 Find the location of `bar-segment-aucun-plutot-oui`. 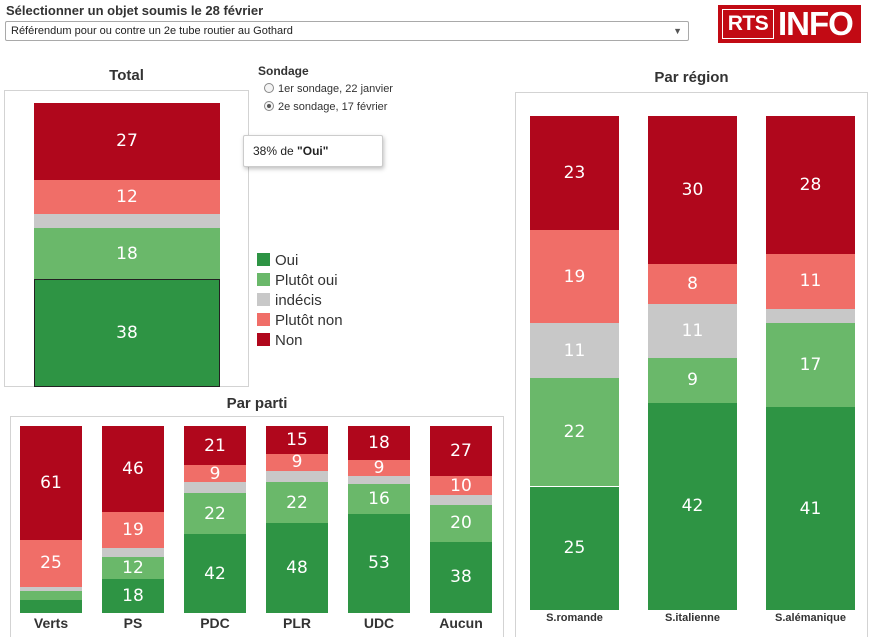

bar-segment-aucun-plutot-oui is located at coordinates (461, 523).